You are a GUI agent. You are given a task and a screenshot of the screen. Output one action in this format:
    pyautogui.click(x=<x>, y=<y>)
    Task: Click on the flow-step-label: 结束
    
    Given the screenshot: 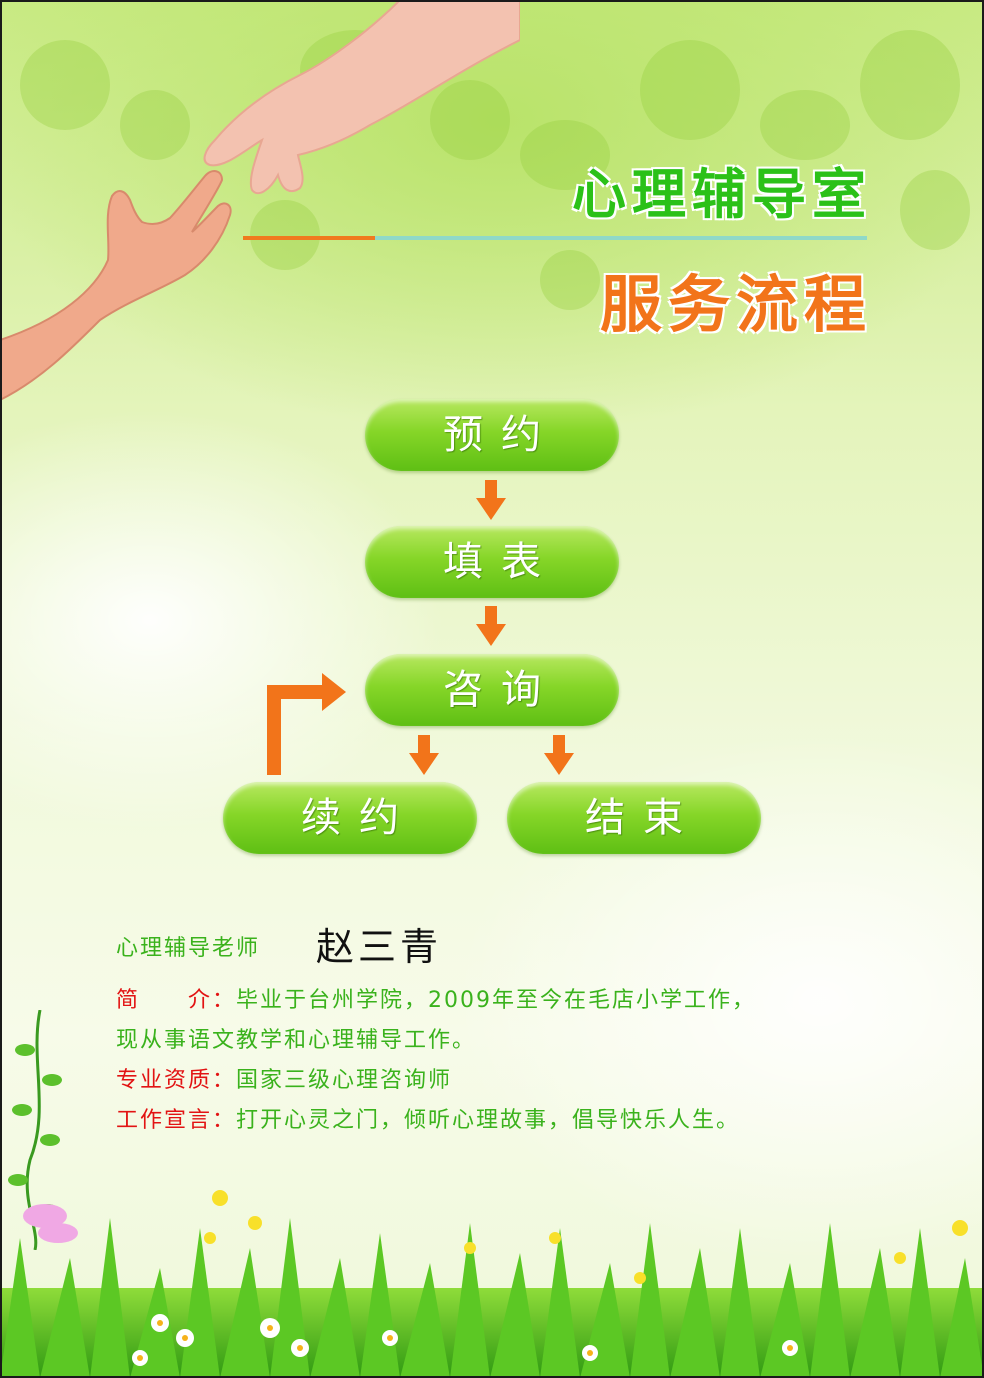 What is the action you would take?
    pyautogui.click(x=643, y=818)
    